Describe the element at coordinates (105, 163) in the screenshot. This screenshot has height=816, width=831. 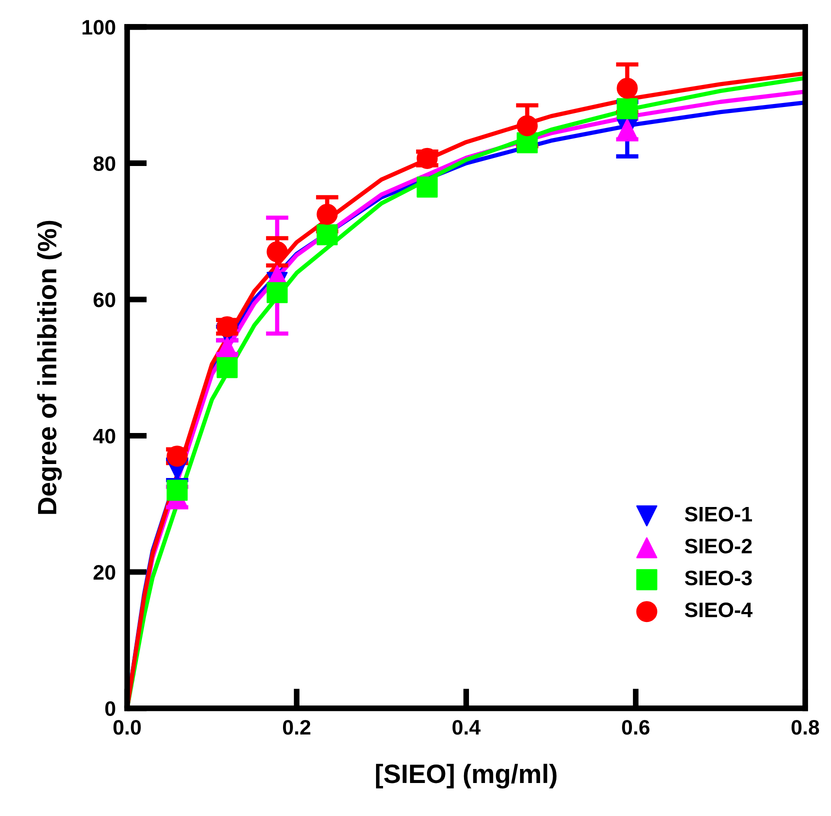
I see `y-tick-label: 80` at that location.